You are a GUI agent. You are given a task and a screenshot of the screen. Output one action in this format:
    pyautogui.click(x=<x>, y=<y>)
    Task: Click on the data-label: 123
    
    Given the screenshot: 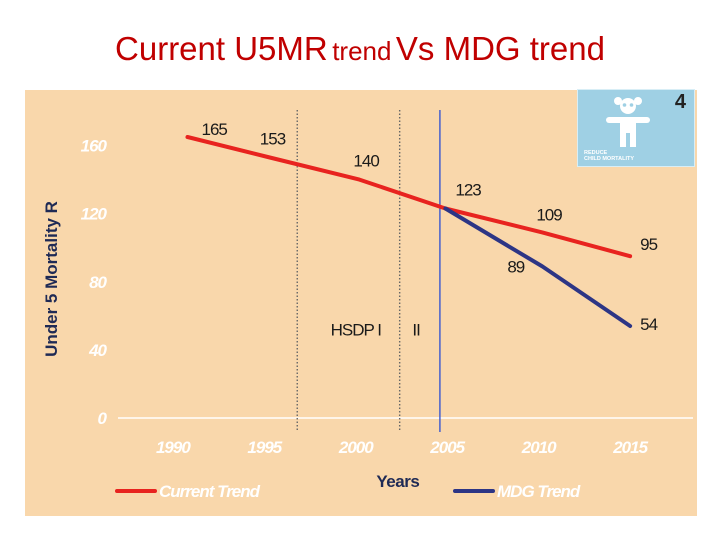 What is the action you would take?
    pyautogui.click(x=468, y=190)
    